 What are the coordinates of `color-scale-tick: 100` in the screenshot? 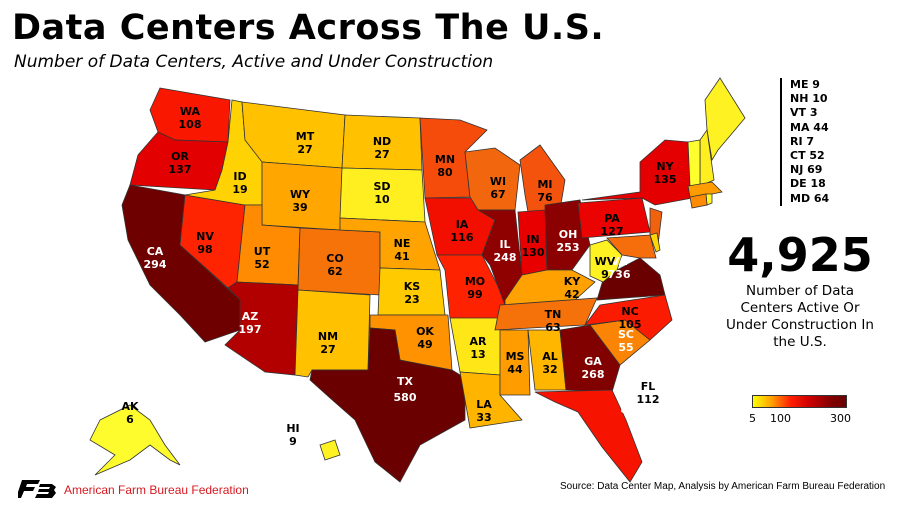 It's located at (780, 418).